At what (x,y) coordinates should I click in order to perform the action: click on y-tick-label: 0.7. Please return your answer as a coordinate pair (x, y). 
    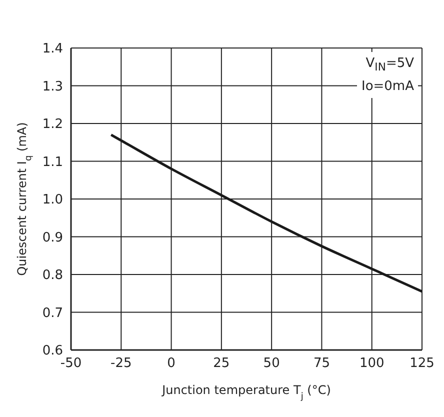
    Looking at the image, I should click on (52, 313).